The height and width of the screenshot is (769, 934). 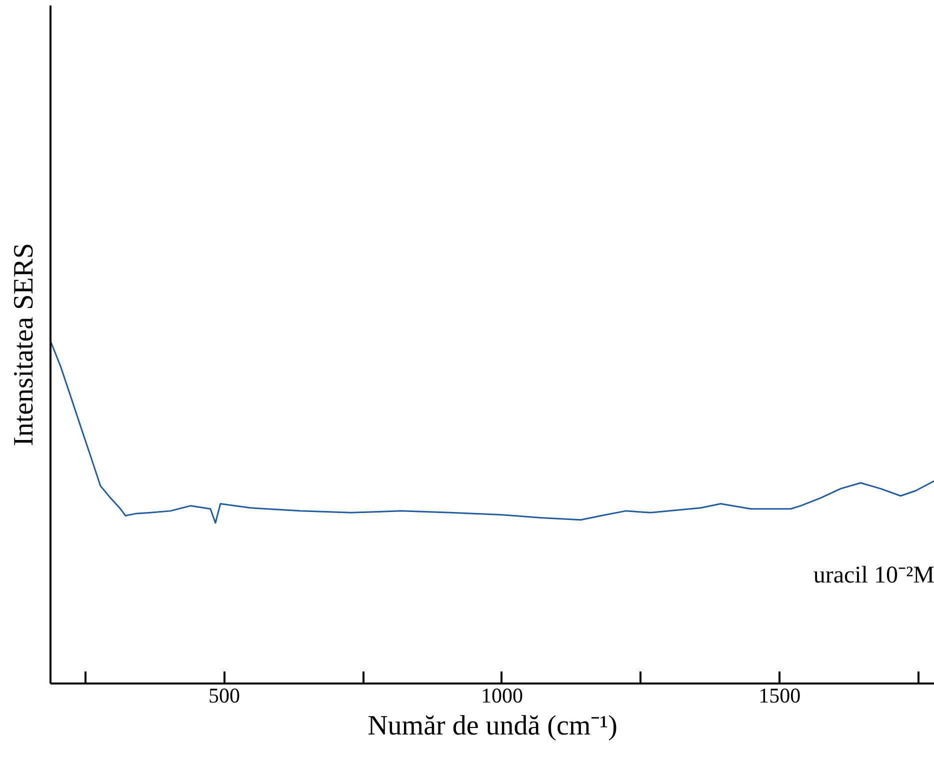 What do you see at coordinates (501, 696) in the screenshot?
I see `x-tick-label: 1000` at bounding box center [501, 696].